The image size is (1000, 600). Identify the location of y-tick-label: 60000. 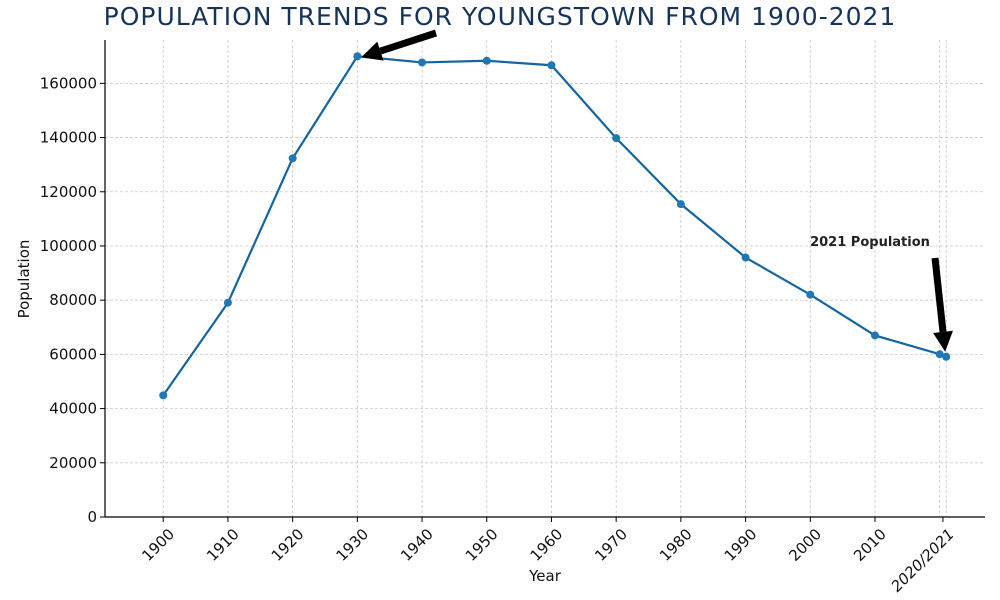
(73, 354).